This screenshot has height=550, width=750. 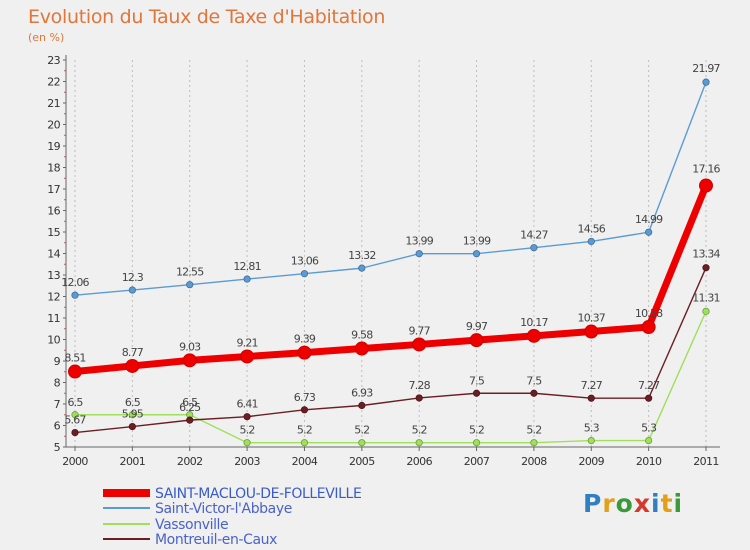 What do you see at coordinates (534, 235) in the screenshot?
I see `data-label: 14.27` at bounding box center [534, 235].